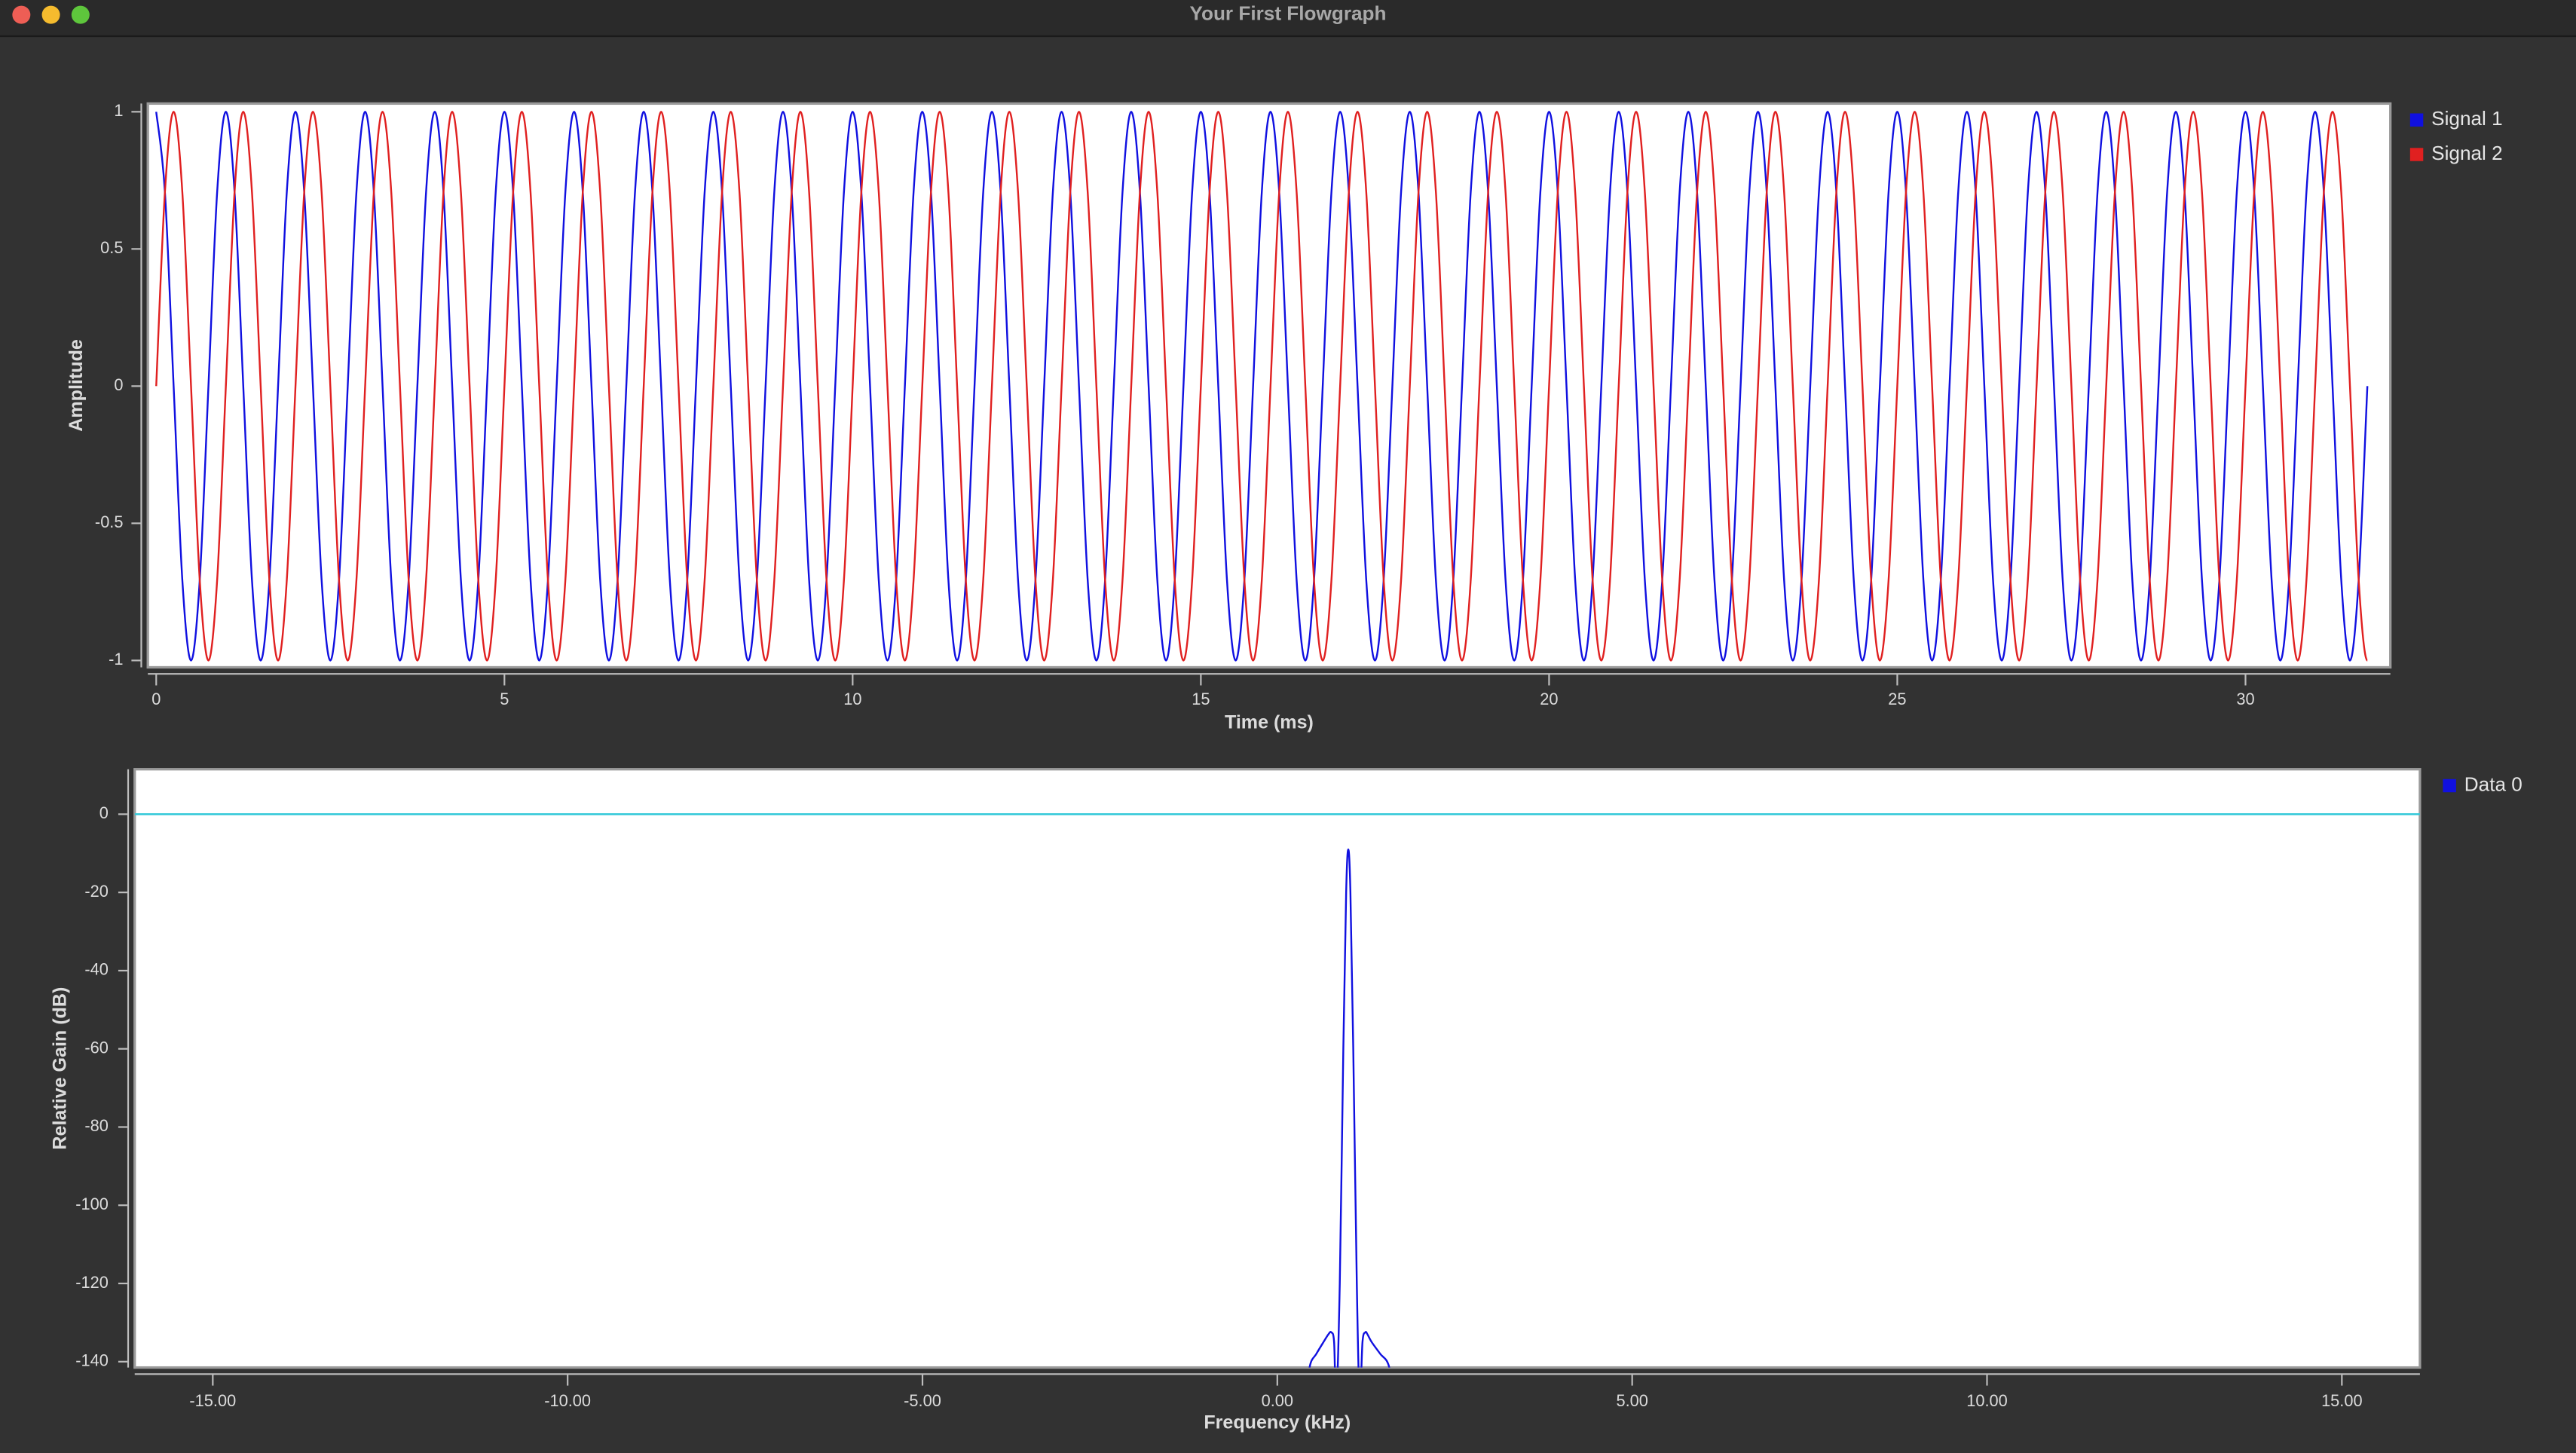 This screenshot has width=2576, height=1453. What do you see at coordinates (852, 699) in the screenshot?
I see `x-tick-label: 10` at bounding box center [852, 699].